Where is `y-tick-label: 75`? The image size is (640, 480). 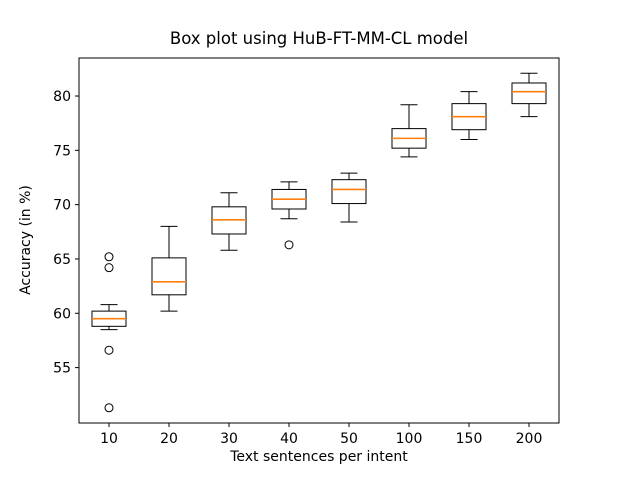
y-tick-label: 75 is located at coordinates (62, 151).